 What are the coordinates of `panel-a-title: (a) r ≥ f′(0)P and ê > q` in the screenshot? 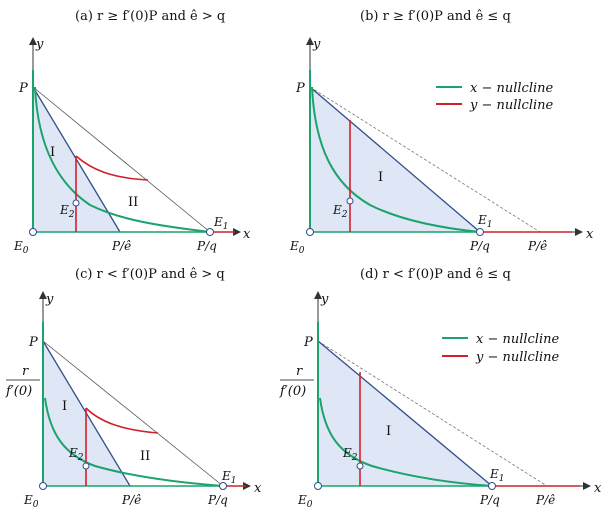 It's located at (150, 16).